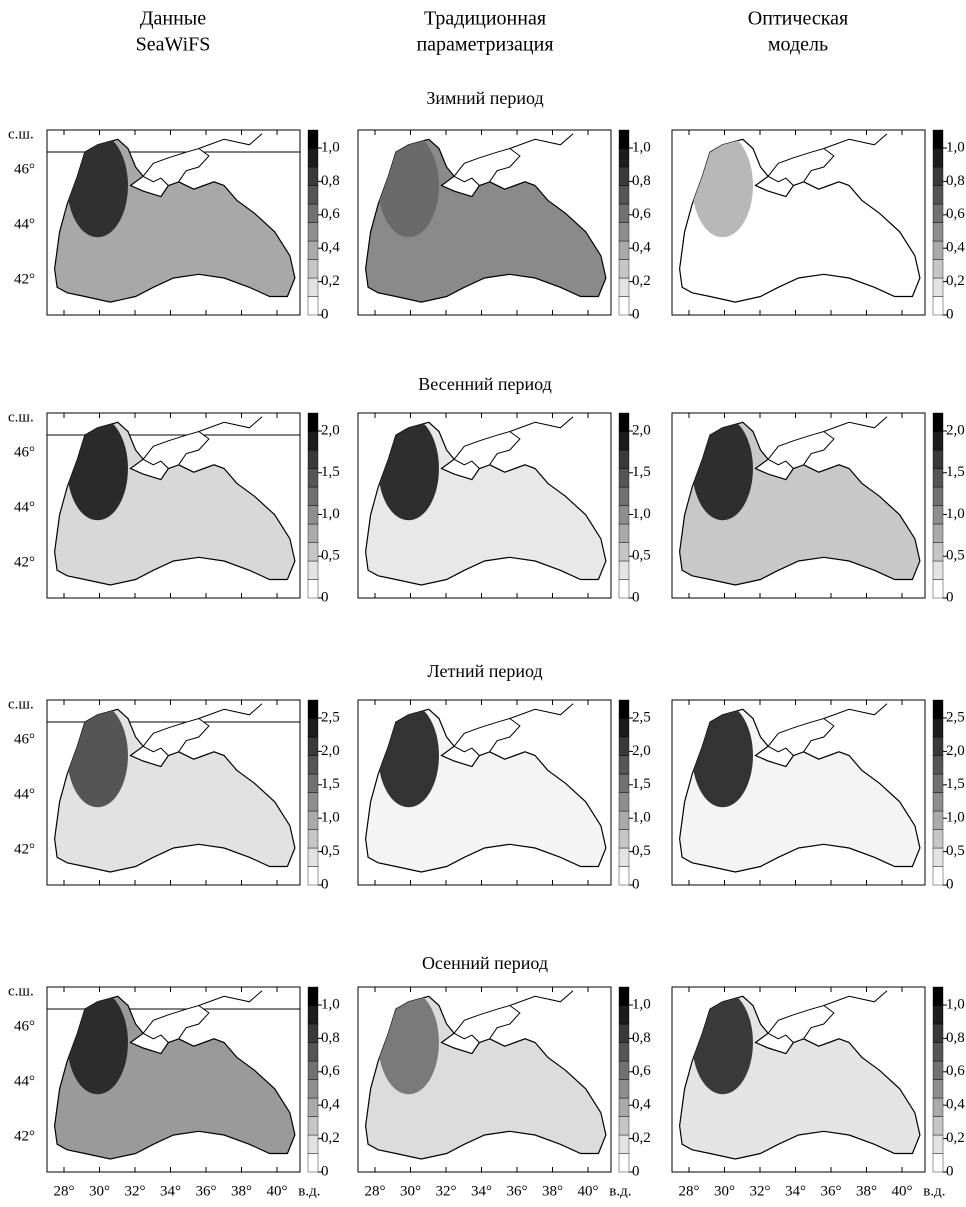 This screenshot has height=1207, width=966. I want to click on lon-label: 36°, so click(517, 1191).